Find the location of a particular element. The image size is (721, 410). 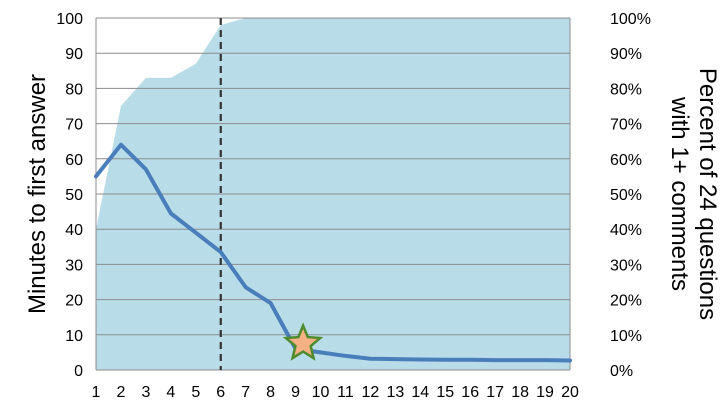

x-tick-label: 12 is located at coordinates (371, 392).